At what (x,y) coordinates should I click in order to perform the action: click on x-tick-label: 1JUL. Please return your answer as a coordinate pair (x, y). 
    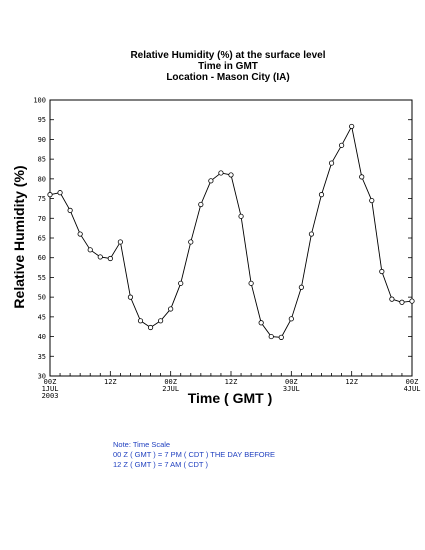
    Looking at the image, I should click on (50, 389).